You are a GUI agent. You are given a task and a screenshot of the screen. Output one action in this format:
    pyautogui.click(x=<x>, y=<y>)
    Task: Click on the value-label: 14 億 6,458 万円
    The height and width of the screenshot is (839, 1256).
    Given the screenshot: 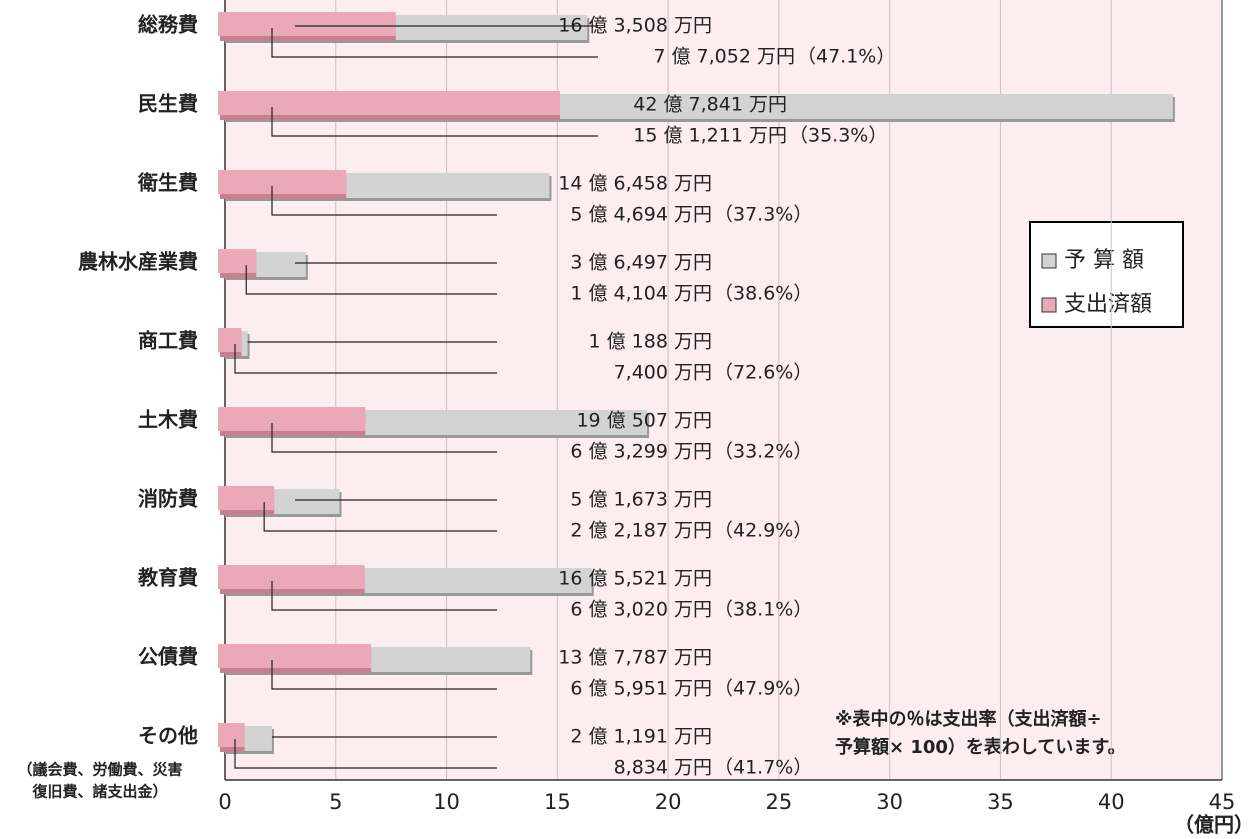 What is the action you would take?
    pyautogui.click(x=635, y=184)
    